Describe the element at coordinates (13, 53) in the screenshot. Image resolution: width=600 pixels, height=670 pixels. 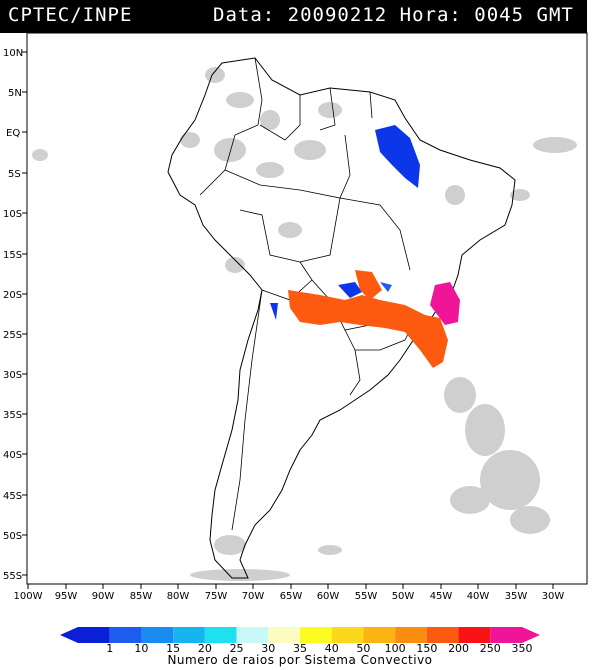
I see `lat-label: 10N` at that location.